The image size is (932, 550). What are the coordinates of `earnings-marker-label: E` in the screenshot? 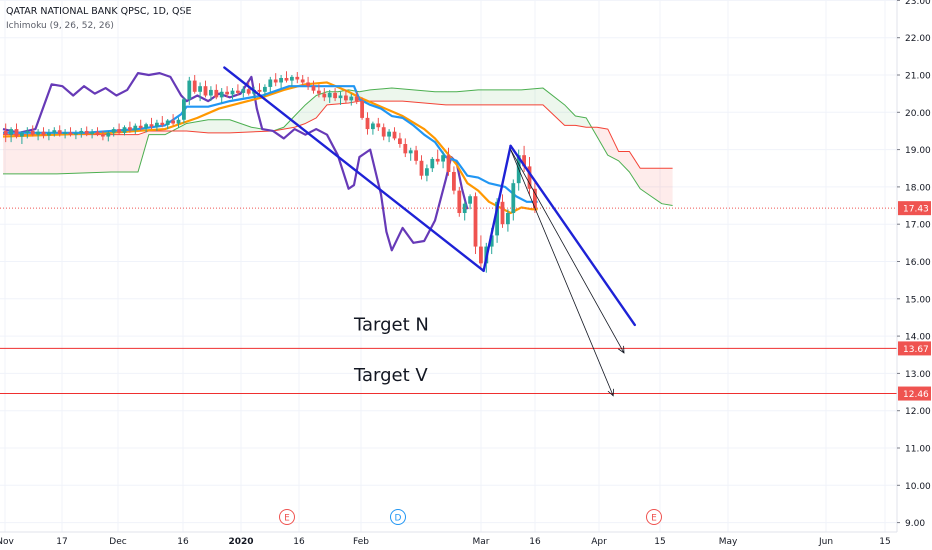 It's located at (654, 519).